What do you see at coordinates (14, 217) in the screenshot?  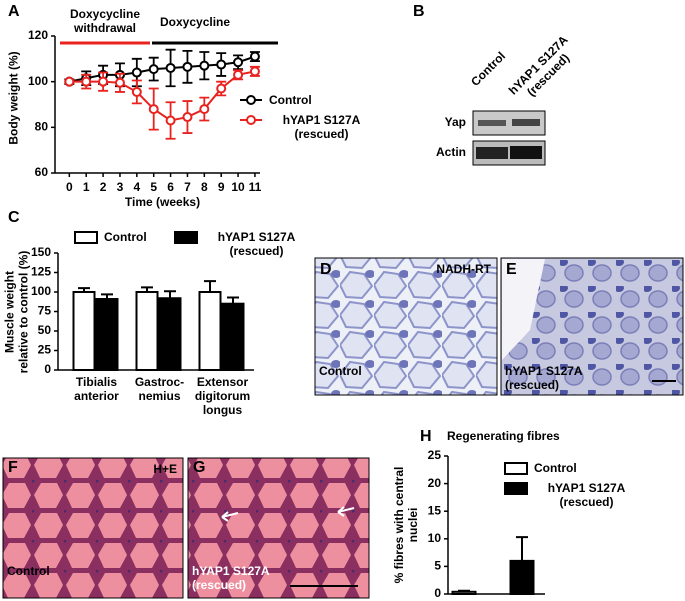 I see `panel-letter: C` at bounding box center [14, 217].